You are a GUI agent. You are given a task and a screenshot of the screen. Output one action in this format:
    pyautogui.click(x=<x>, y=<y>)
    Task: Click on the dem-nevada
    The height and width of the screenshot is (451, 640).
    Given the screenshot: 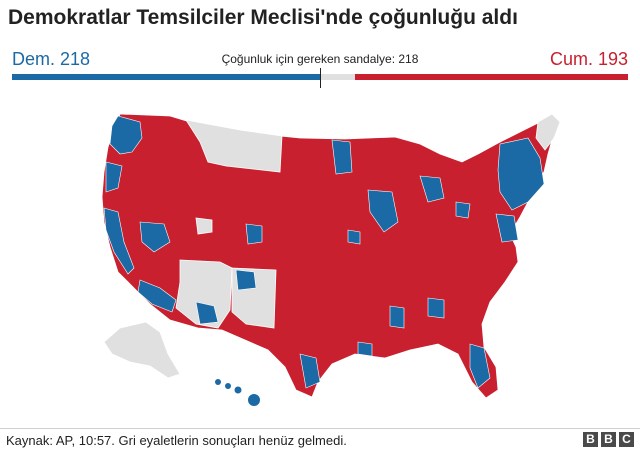 What is the action you would take?
    pyautogui.click(x=155, y=237)
    